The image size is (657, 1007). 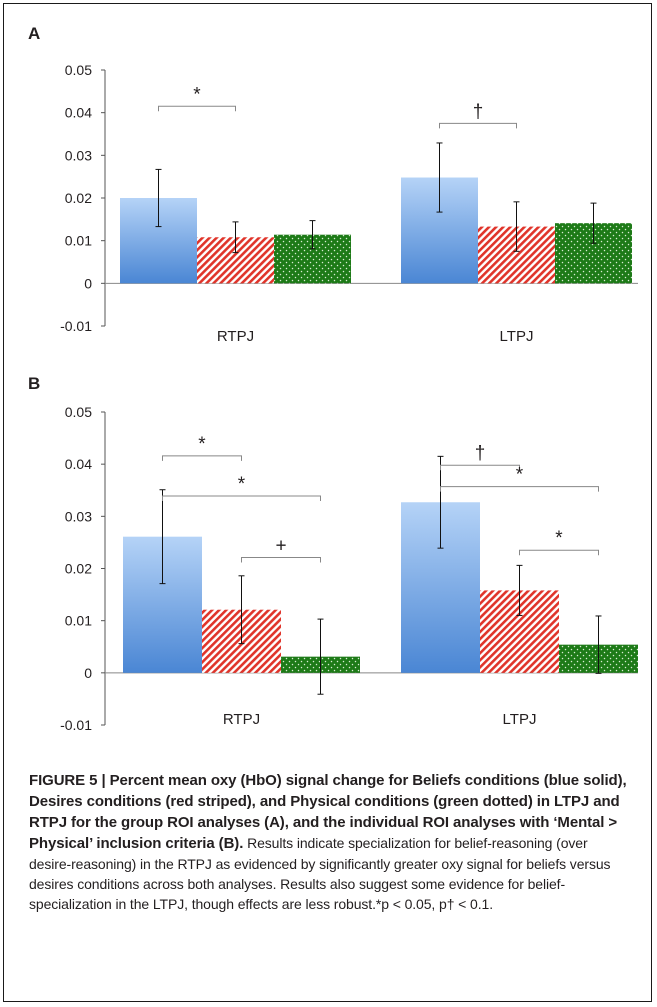 I want to click on panel-label-a: A, so click(x=34, y=33).